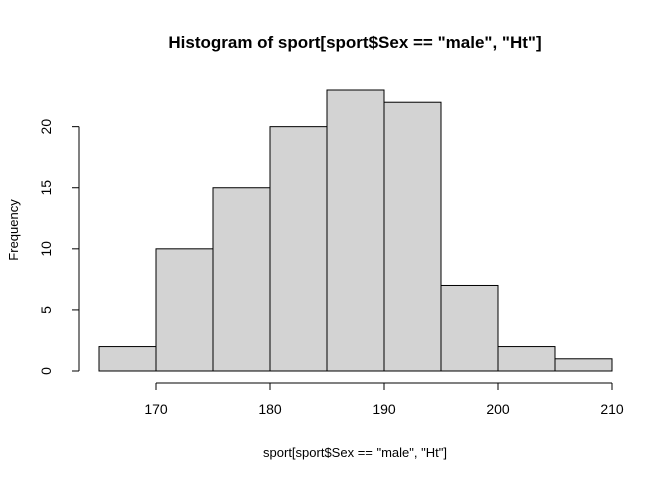 This screenshot has height=480, width=672. I want to click on y-tick-label: 10, so click(46, 249).